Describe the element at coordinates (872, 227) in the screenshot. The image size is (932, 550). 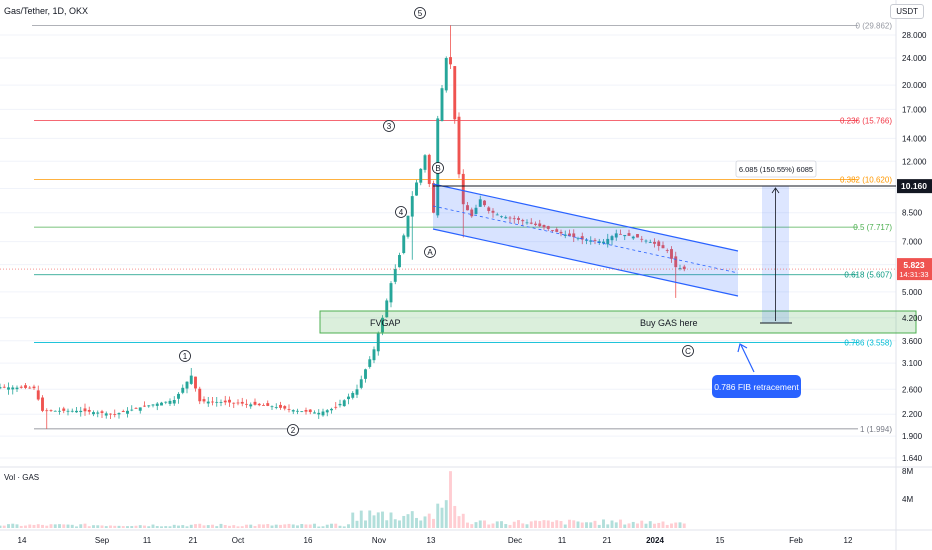
I see `fib-label-0.5: 0.5 (7.717)` at that location.